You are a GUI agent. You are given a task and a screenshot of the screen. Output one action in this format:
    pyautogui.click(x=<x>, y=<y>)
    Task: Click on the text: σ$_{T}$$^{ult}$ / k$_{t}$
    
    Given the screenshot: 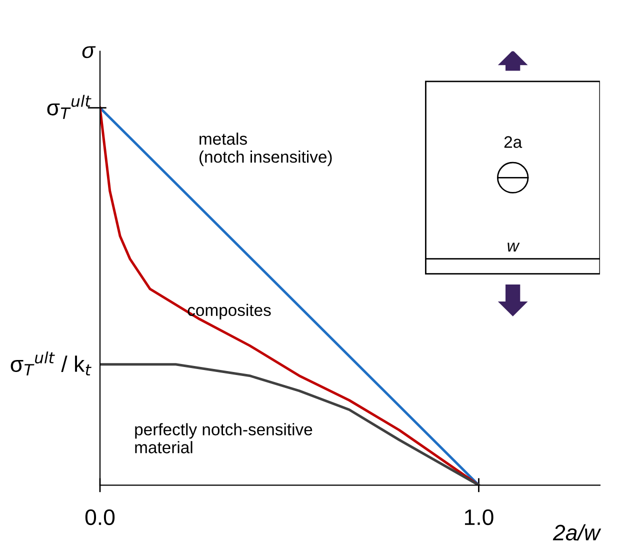 What is the action you would take?
    pyautogui.click(x=51, y=363)
    